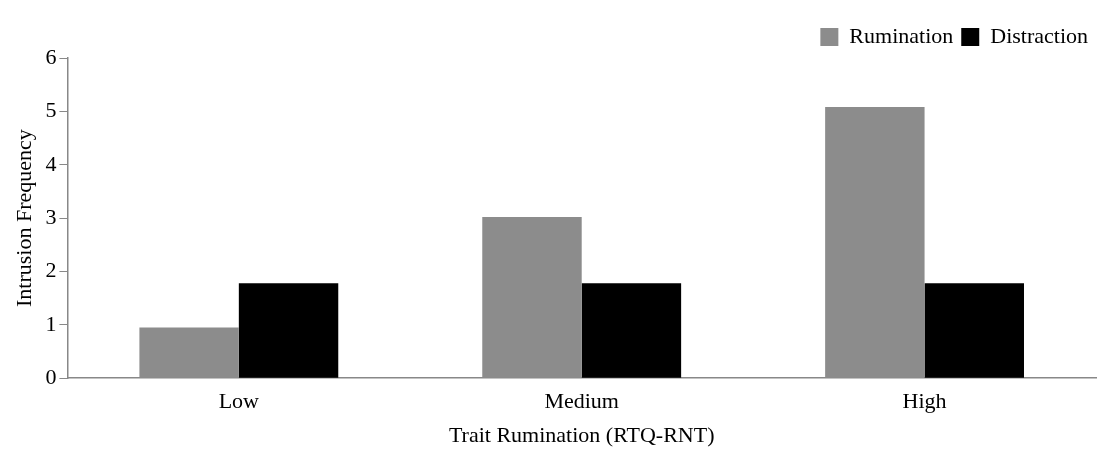  I want to click on x-tick-label: Low, so click(239, 401).